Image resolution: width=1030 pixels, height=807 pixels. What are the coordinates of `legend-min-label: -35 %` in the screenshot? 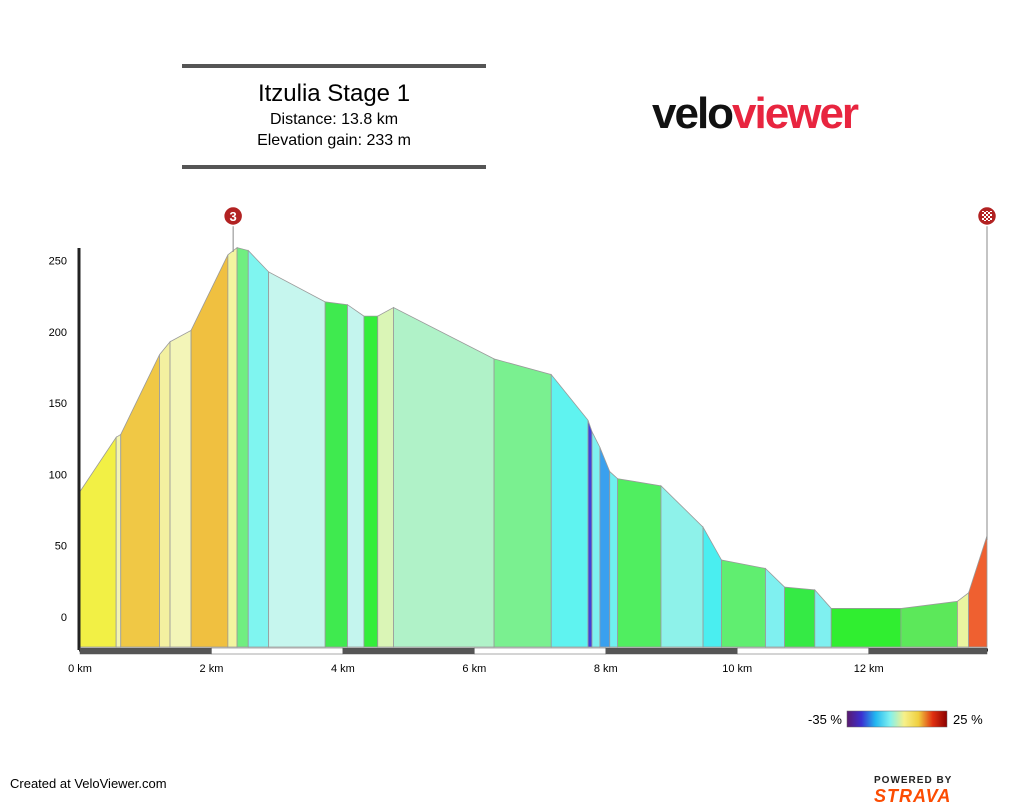 It's located at (825, 719).